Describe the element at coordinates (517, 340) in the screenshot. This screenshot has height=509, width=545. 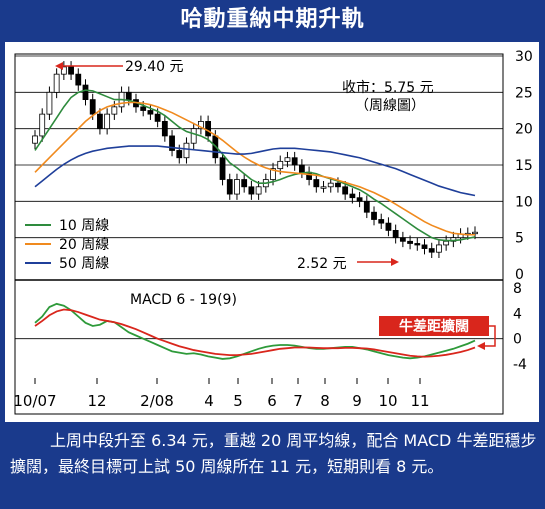
I see `macd-tick-label: 0` at that location.